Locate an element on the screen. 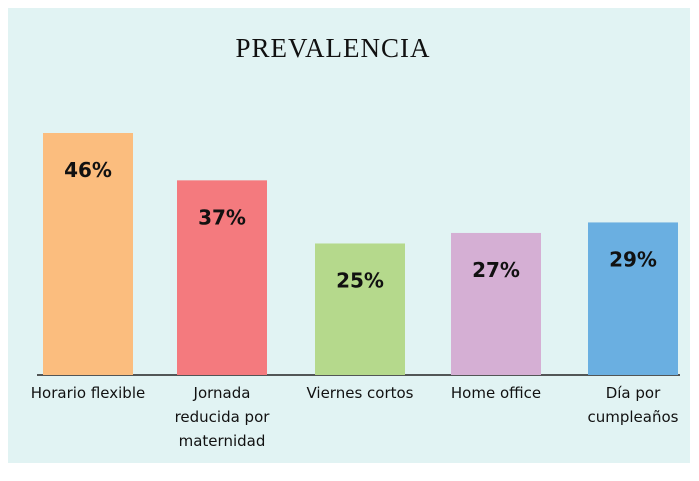  x-tick-label: Horario flexible is located at coordinates (88, 393).